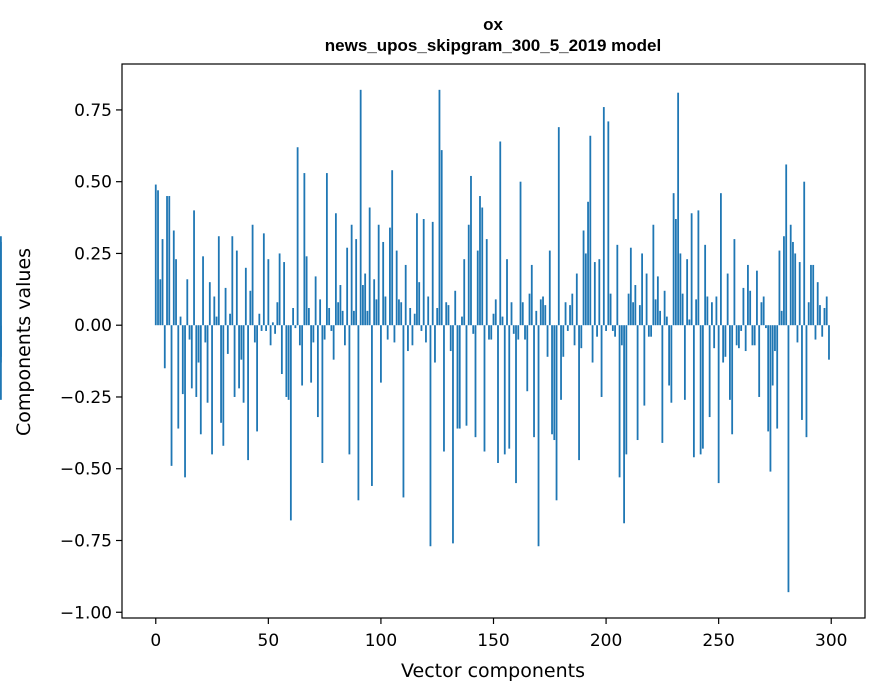 This screenshot has height=696, width=880. What do you see at coordinates (86, 541) in the screenshot?
I see `y-tick-label: −0.75` at bounding box center [86, 541].